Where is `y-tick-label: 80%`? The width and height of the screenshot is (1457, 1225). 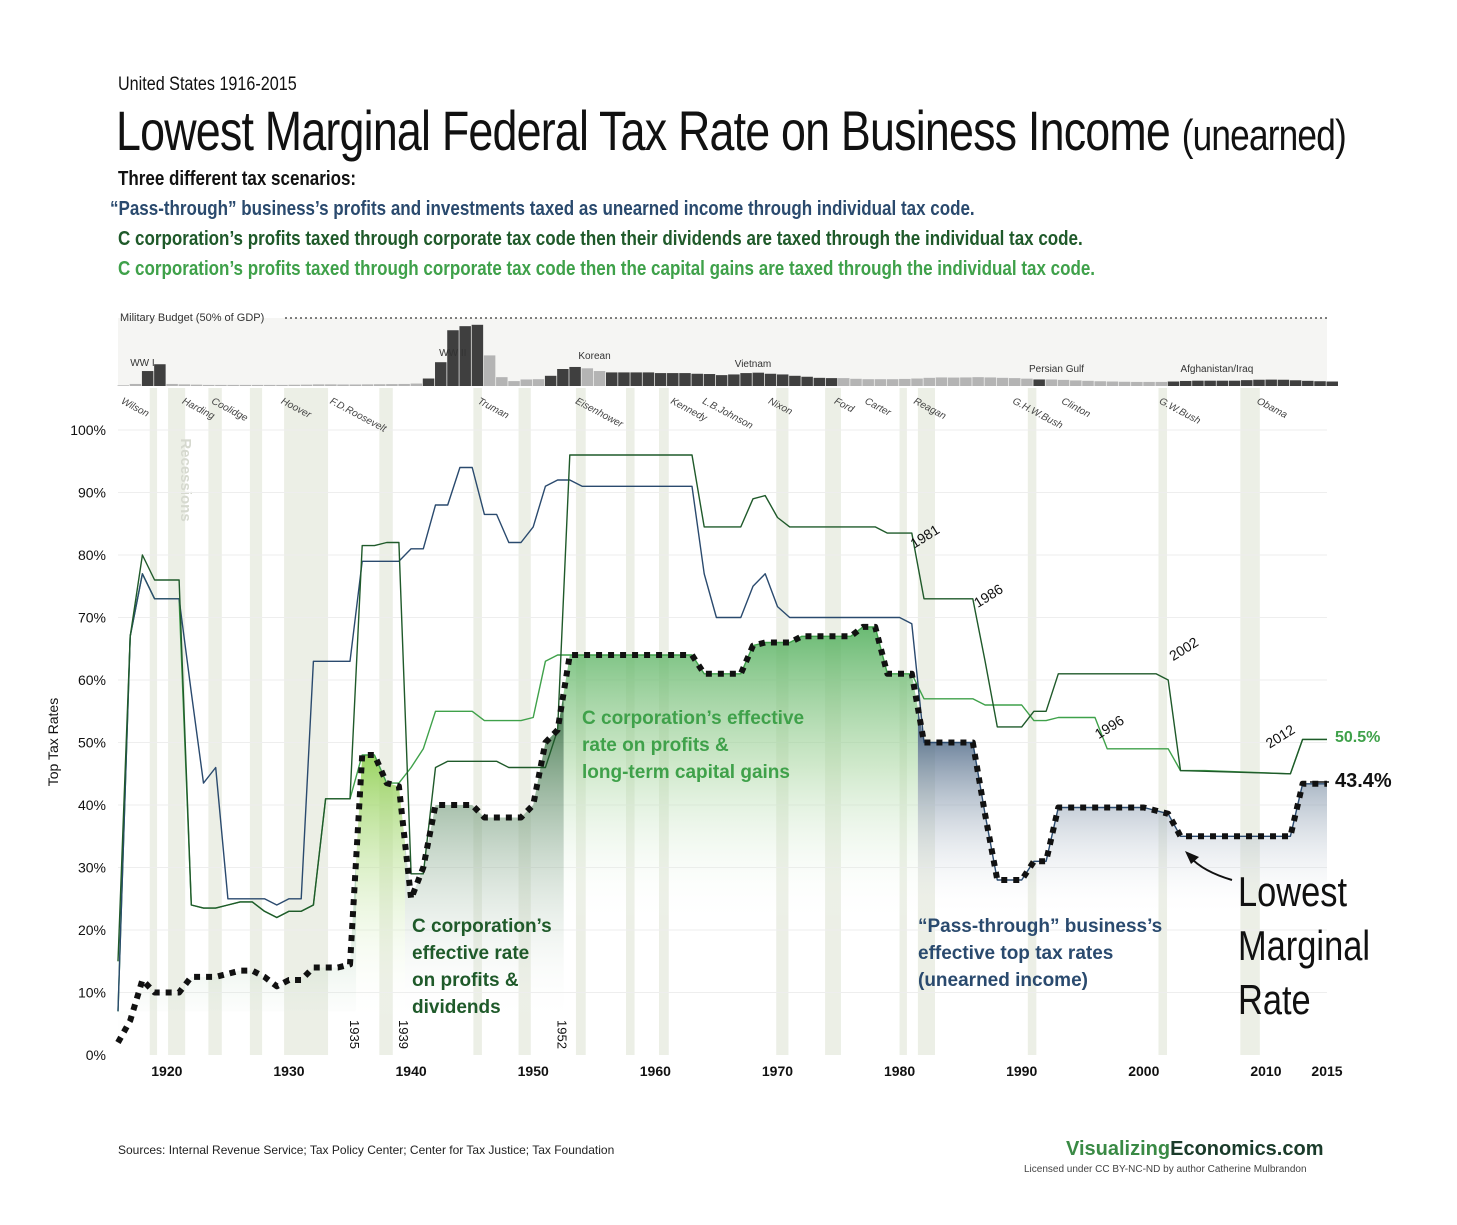 y-tick-label: 80% is located at coordinates (92, 555).